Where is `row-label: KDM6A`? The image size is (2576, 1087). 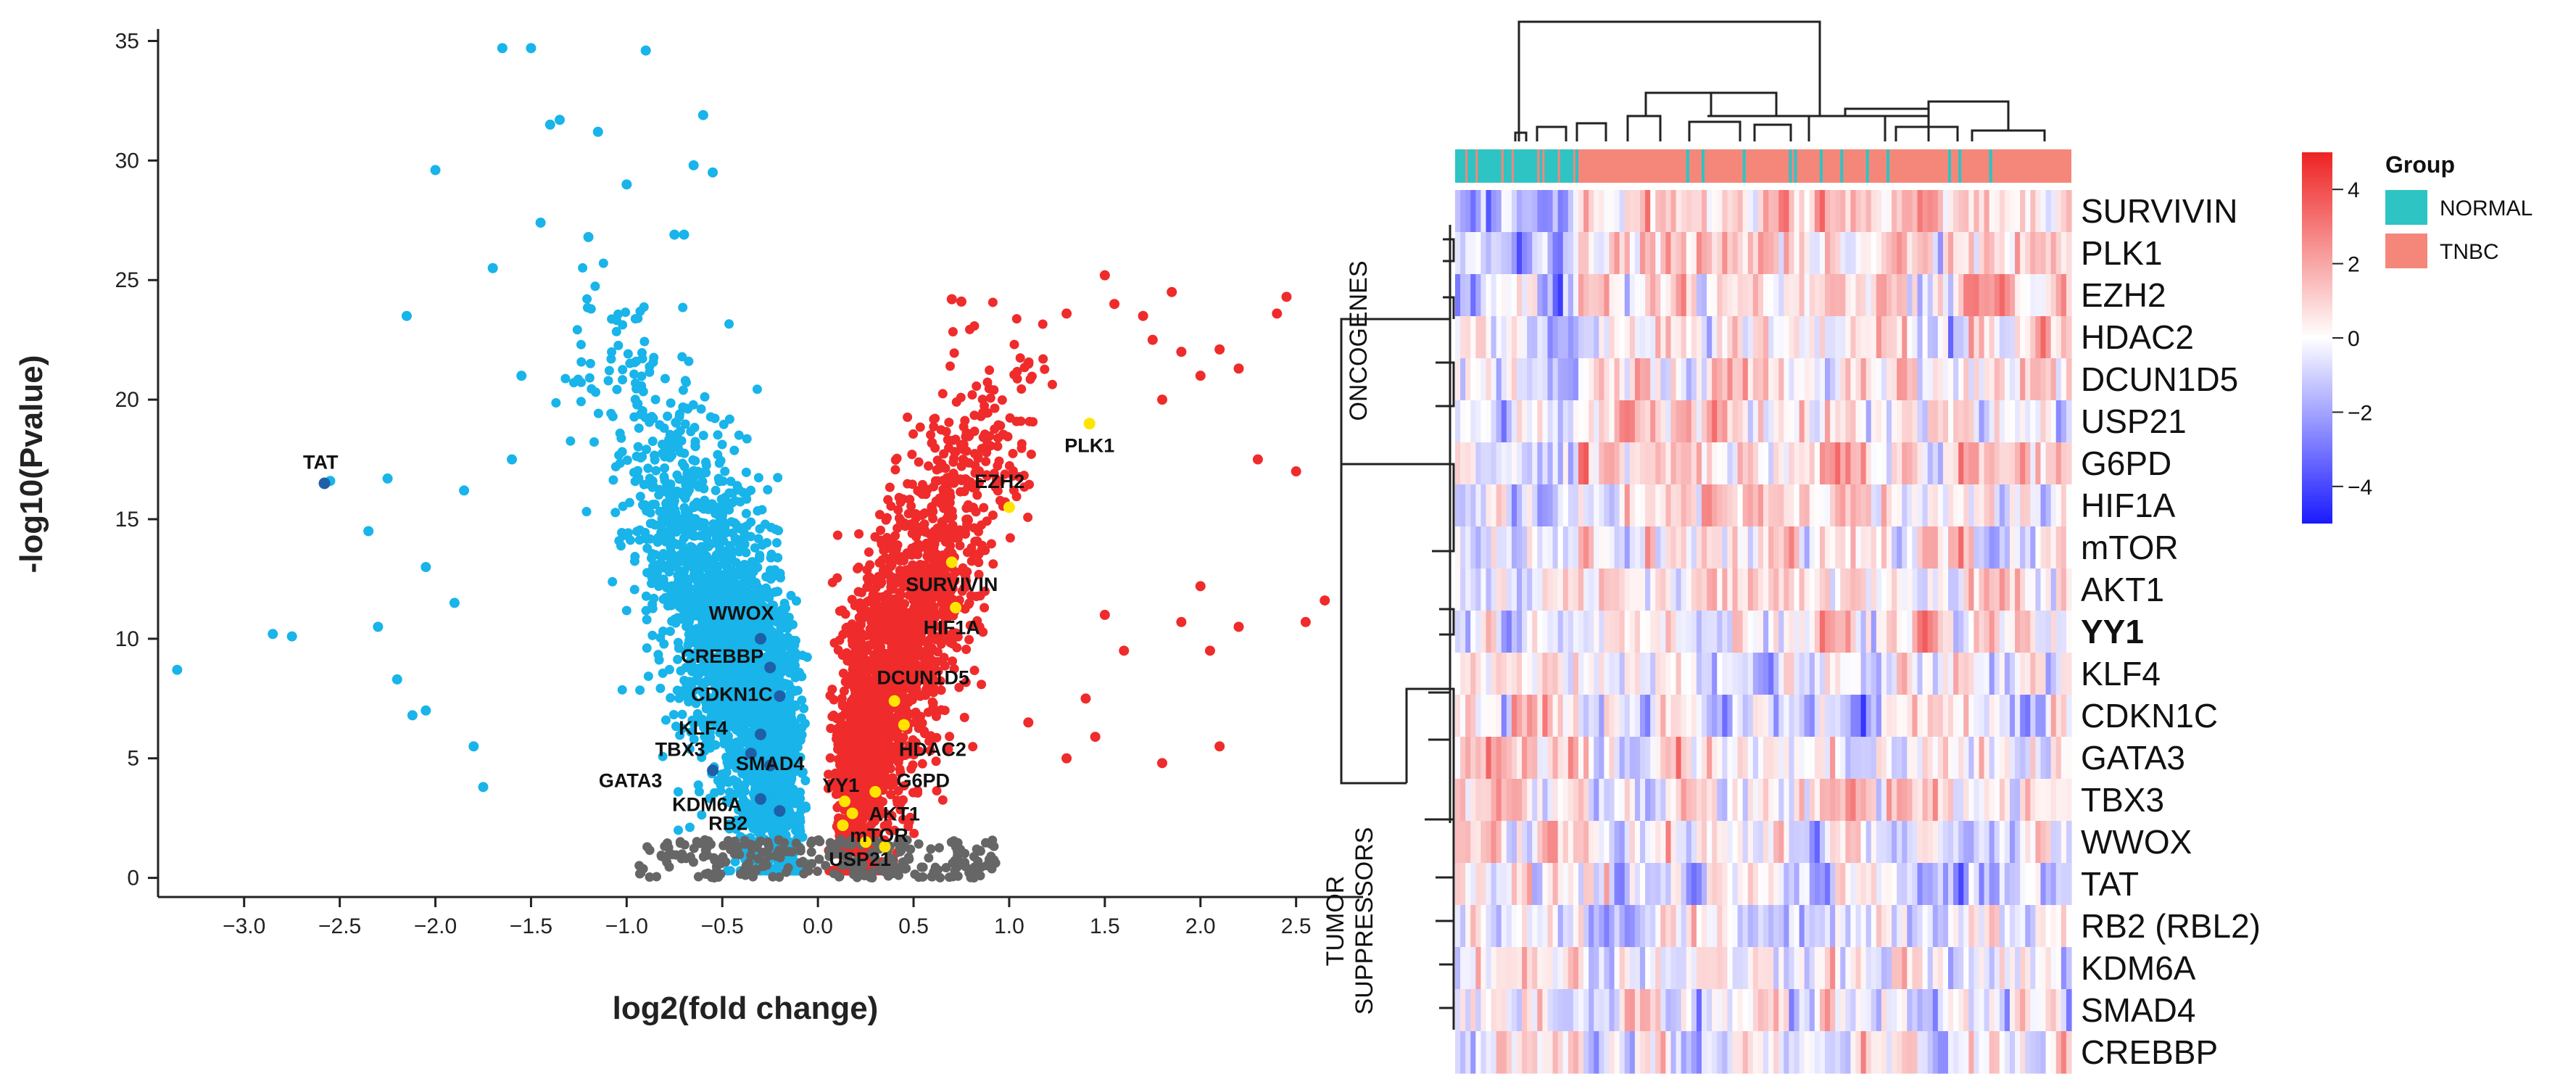
row-label: KDM6A is located at coordinates (2138, 968).